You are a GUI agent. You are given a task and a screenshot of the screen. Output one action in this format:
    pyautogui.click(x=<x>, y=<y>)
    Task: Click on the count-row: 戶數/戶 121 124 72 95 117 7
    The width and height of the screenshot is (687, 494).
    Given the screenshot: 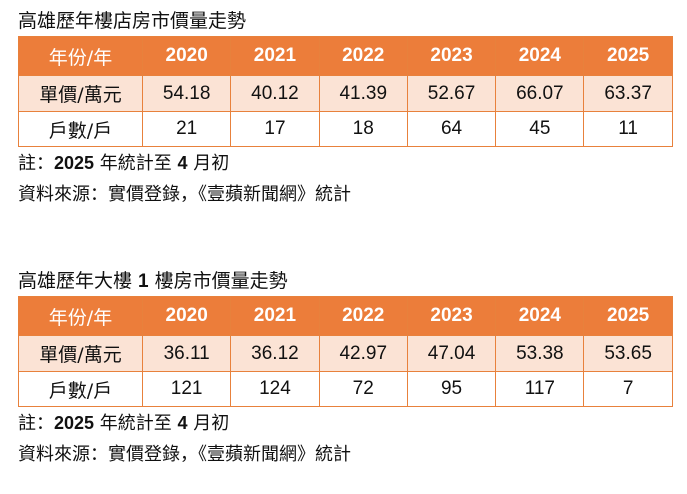 What is the action you would take?
    pyautogui.click(x=345, y=389)
    